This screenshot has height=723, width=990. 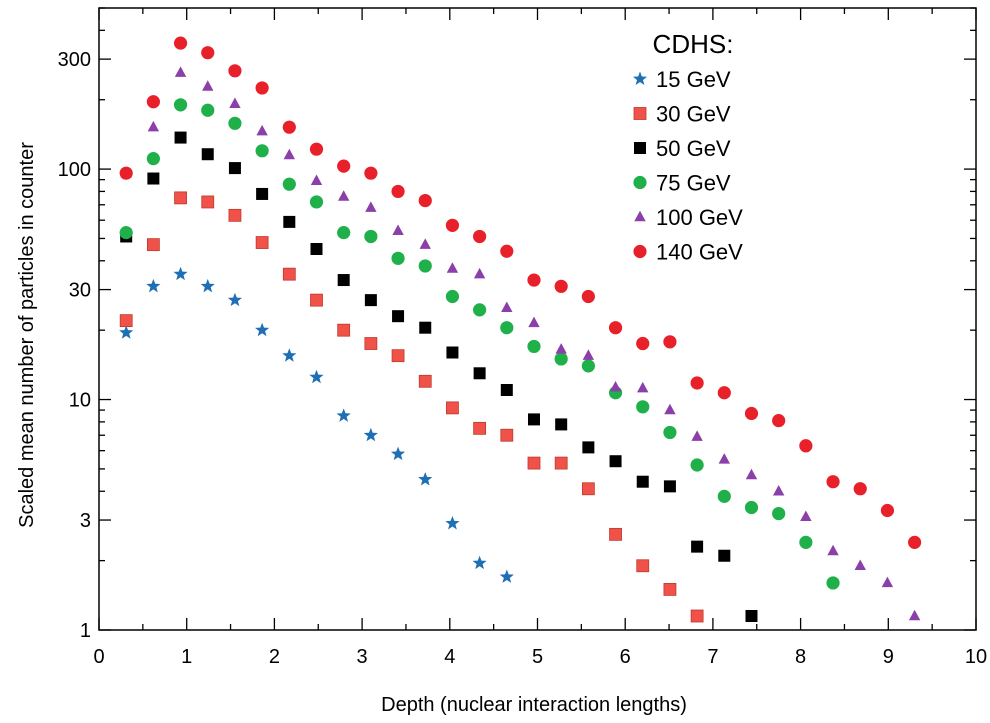 I want to click on legend-label: 140 GeV, so click(x=699, y=252).